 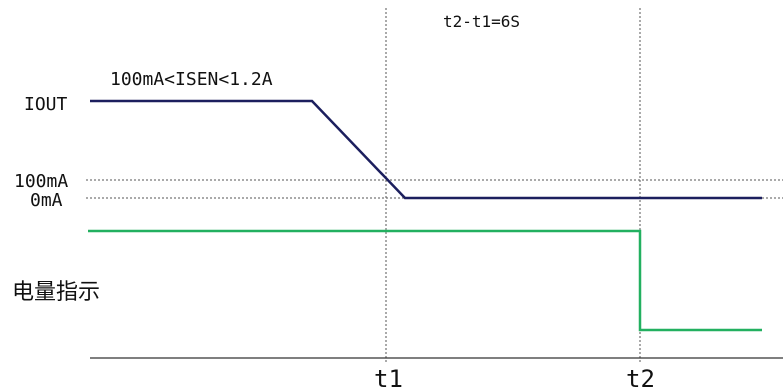 I want to click on current-range-label: 100mA<ISEN<1.2A, so click(x=191, y=79).